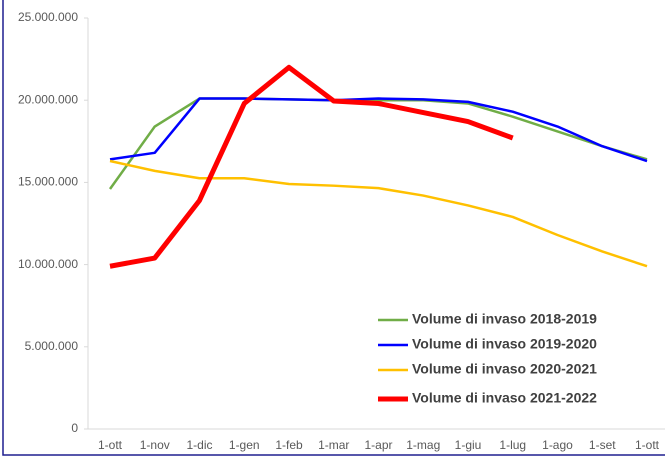  Describe the element at coordinates (199, 445) in the screenshot. I see `x-tick-label: 1-dic` at that location.